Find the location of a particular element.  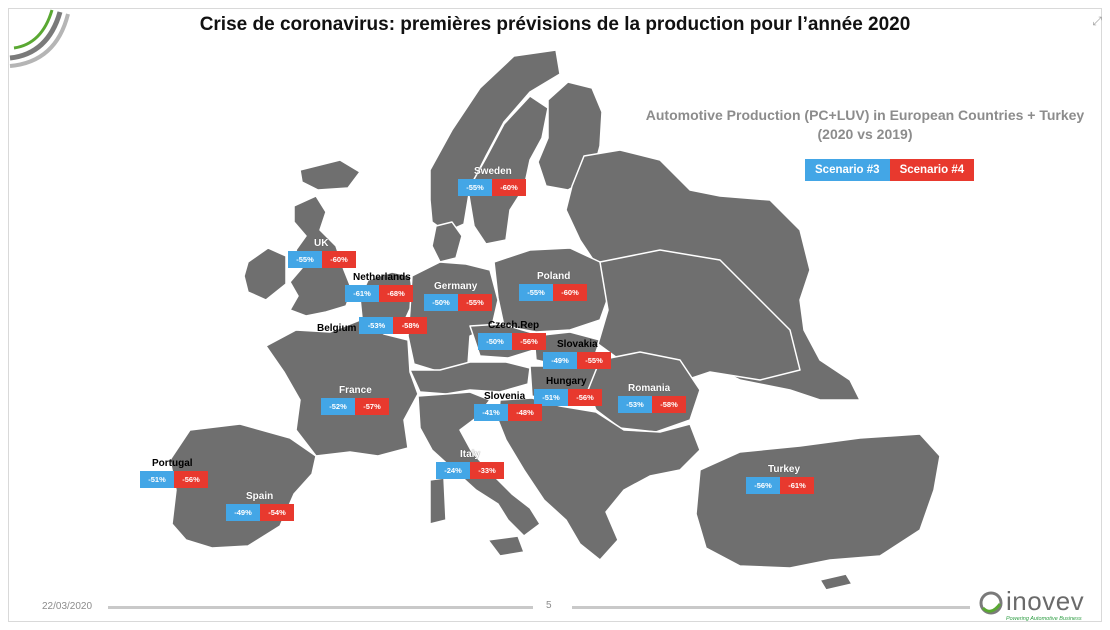

ireland-shape is located at coordinates (265, 274).